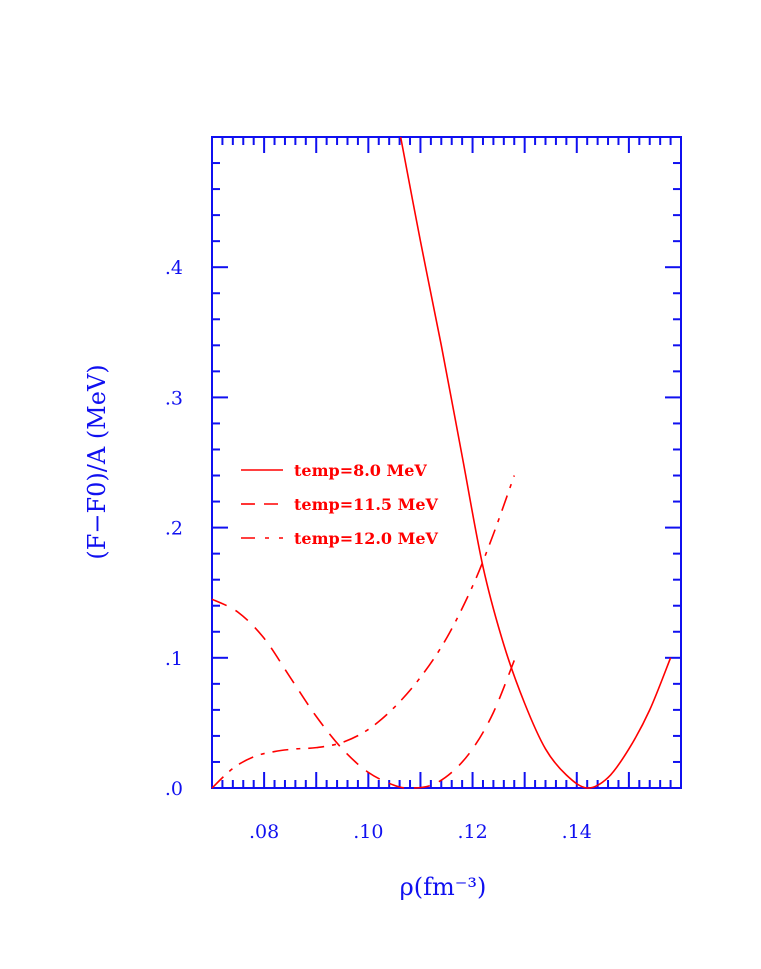 The width and height of the screenshot is (761, 969). What do you see at coordinates (368, 832) in the screenshot?
I see `x-tick-label: .10` at bounding box center [368, 832].